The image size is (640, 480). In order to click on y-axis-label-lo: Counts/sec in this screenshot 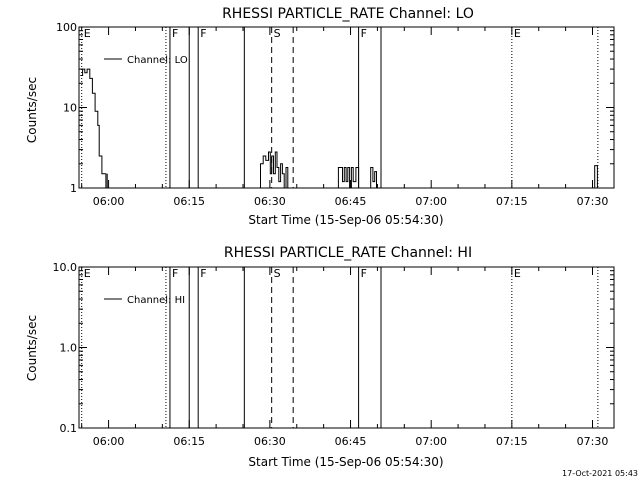, I will do `click(32, 110)`.